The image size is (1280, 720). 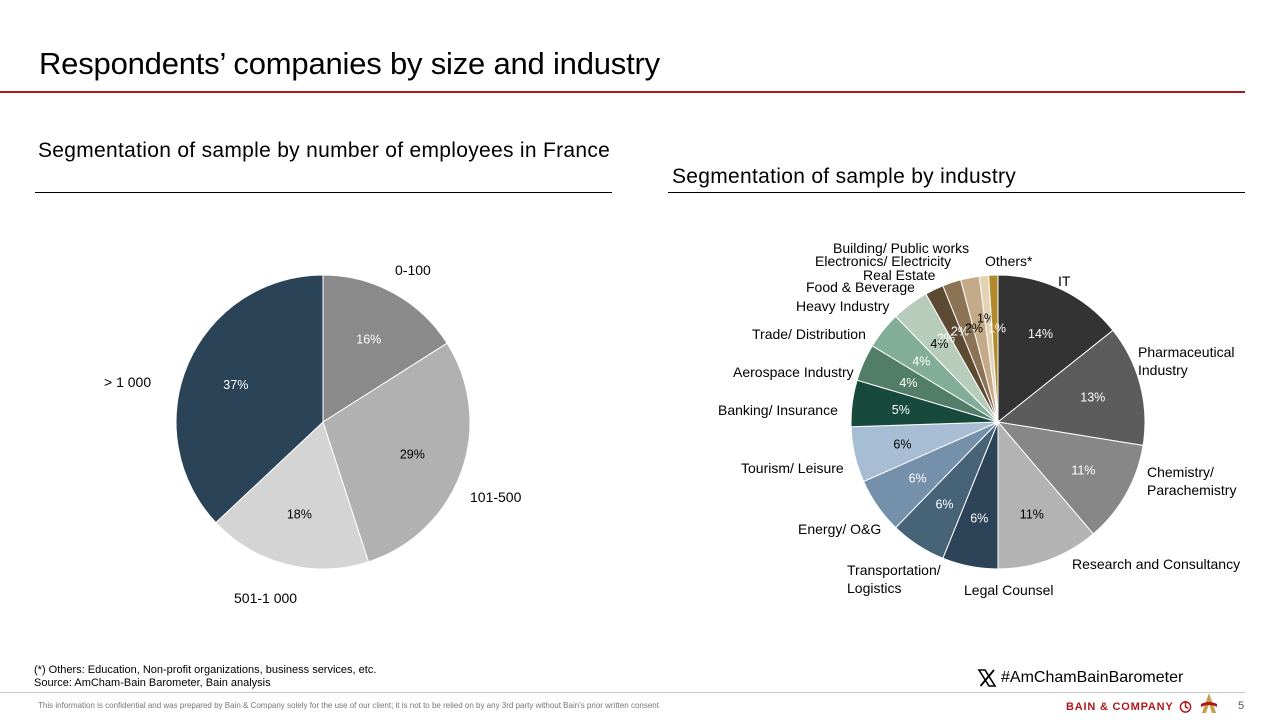 I want to click on category-label-tourism-leisure: Tourism/ Leisure, so click(x=792, y=468).